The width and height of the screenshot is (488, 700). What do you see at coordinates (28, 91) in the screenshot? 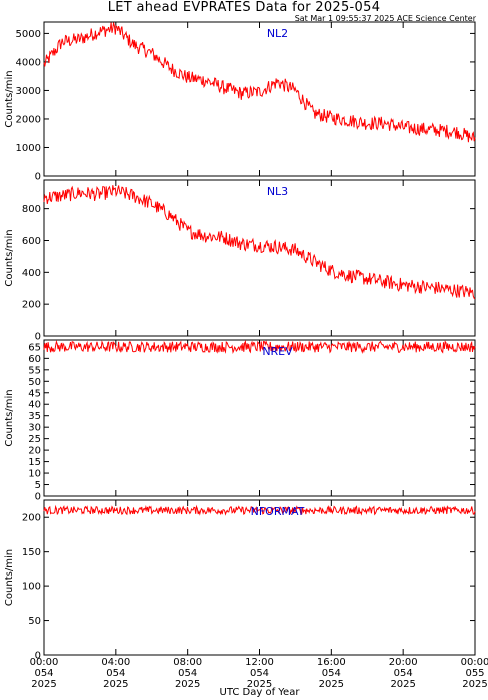
I see `y-tick-label: 3000` at bounding box center [28, 91].